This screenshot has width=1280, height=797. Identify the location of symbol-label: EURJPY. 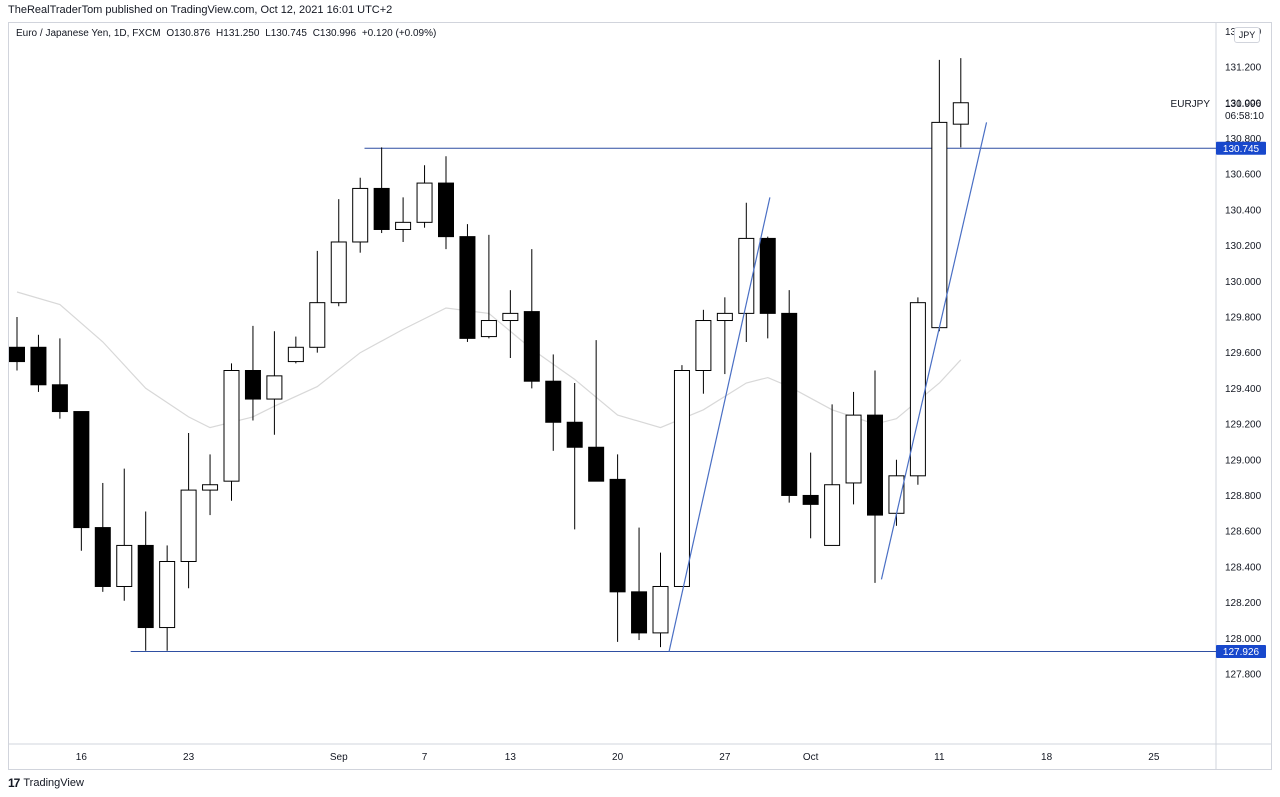
(1191, 104).